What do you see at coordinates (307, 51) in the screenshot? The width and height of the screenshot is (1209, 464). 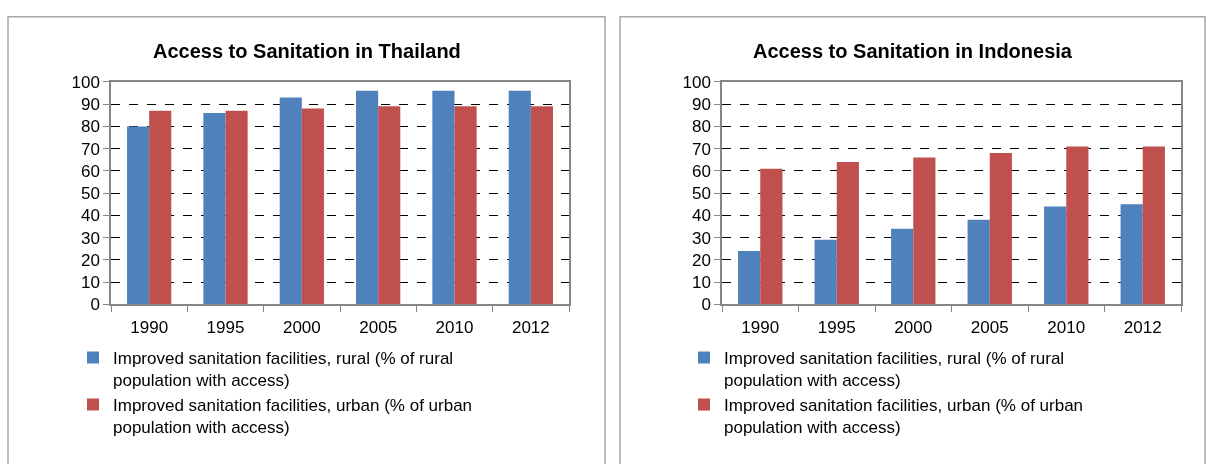 I see `chart-title: Access to Sanitation in Thailand` at bounding box center [307, 51].